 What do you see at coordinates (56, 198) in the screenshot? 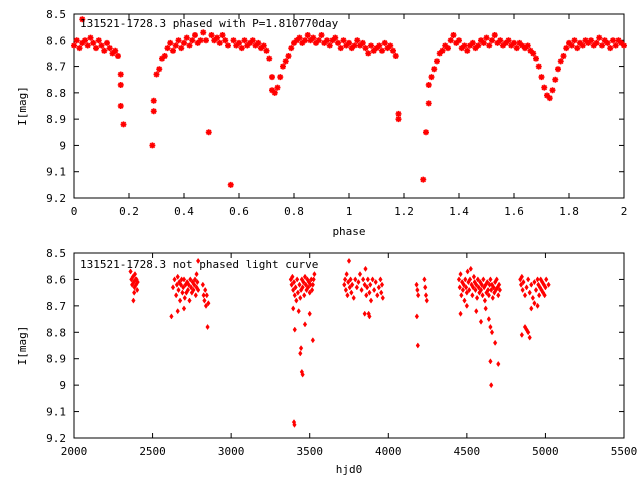
I see `y-tick-label: 9.2` at bounding box center [56, 198].